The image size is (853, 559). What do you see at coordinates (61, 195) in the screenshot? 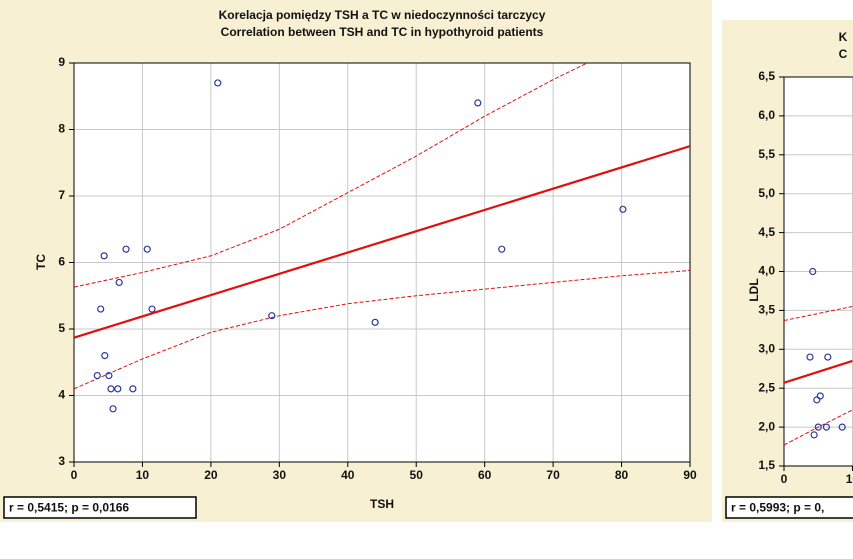
I see `y-tick-label: 7` at bounding box center [61, 195].